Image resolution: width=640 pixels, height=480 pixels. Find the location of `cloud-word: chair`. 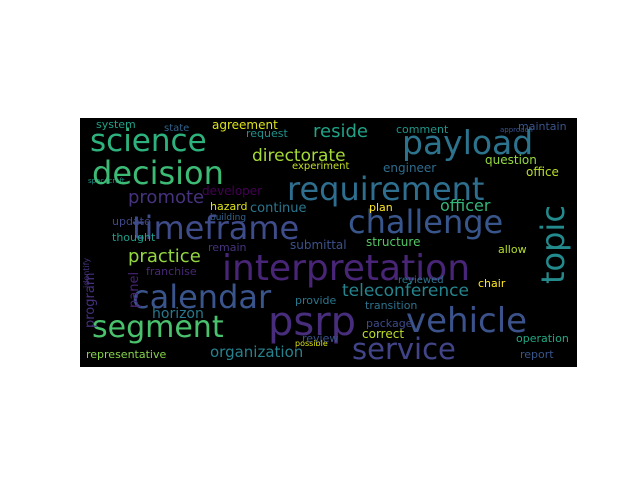

cloud-word: chair is located at coordinates (492, 283).